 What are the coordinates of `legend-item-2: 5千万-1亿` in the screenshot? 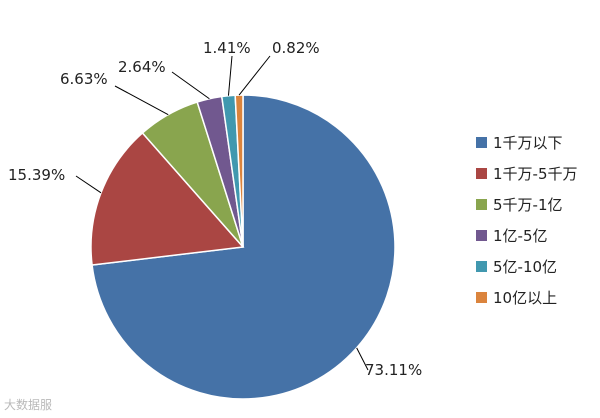 It's located at (527, 204).